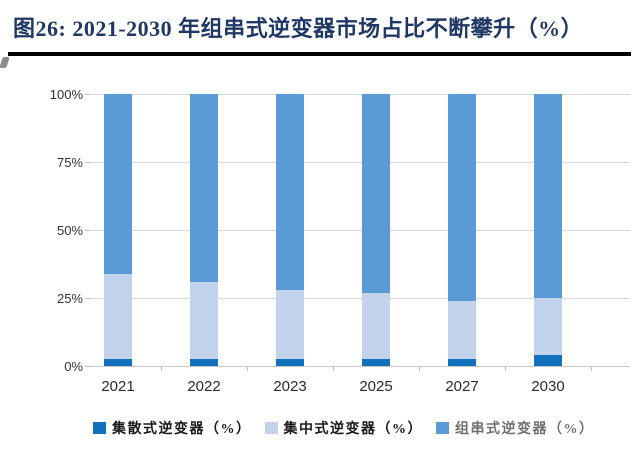  I want to click on x-axis-label-2021: 2021, so click(118, 386).